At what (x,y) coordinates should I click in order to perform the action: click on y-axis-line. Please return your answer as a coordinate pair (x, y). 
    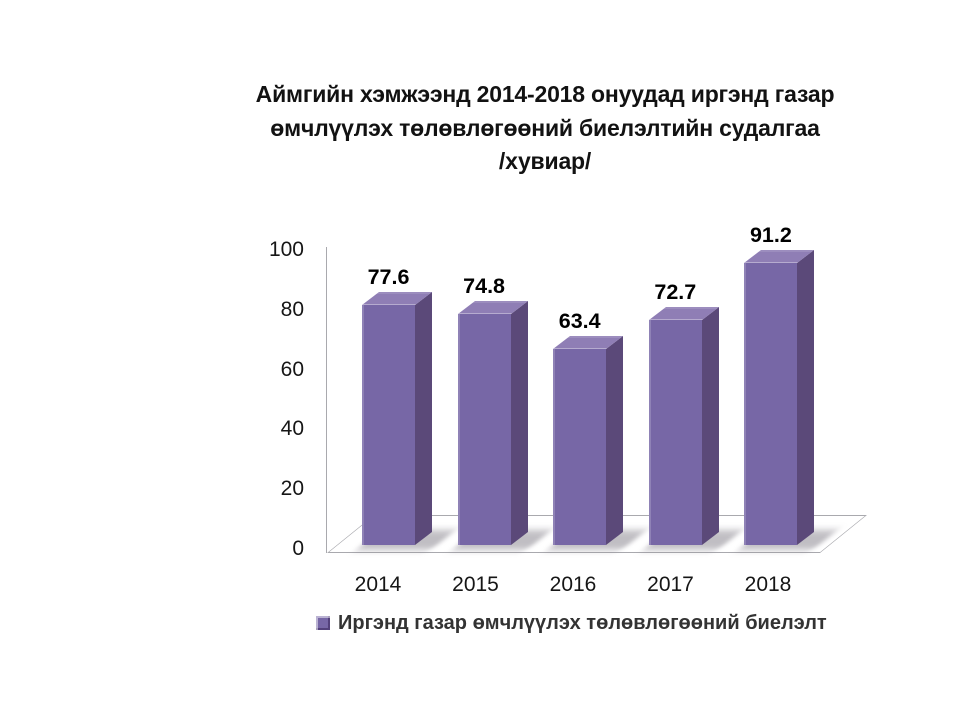
    Looking at the image, I should click on (327, 400).